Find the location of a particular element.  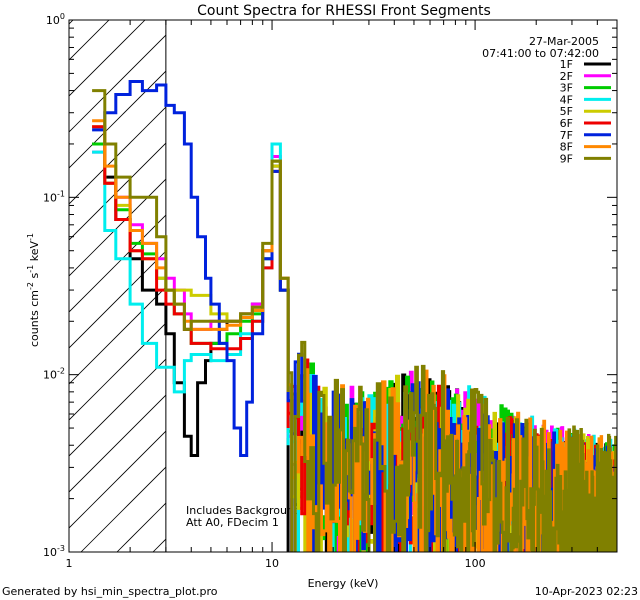

chart-title: Count Spectra for RHESSI Front Segments is located at coordinates (344, 11).